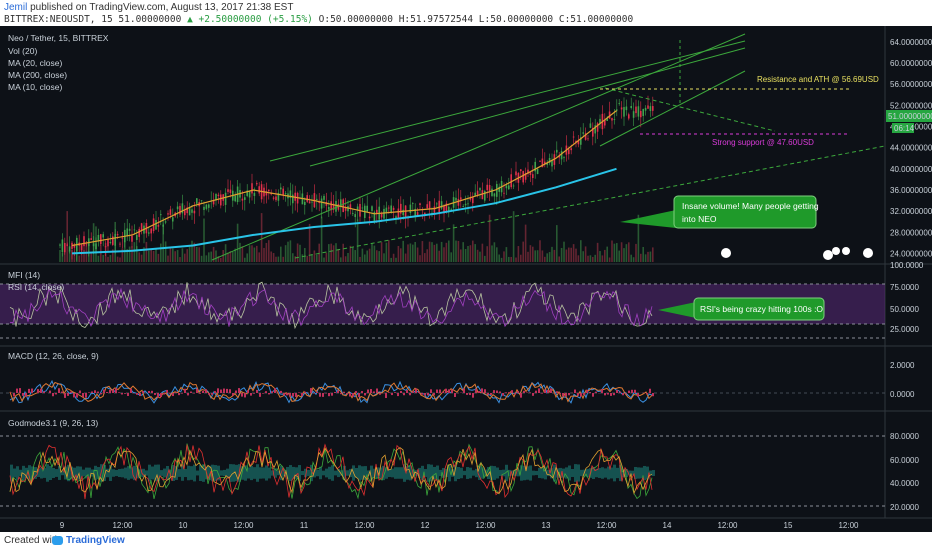 This screenshot has height=550, width=932. I want to click on wedge-line, so click(690, 109).